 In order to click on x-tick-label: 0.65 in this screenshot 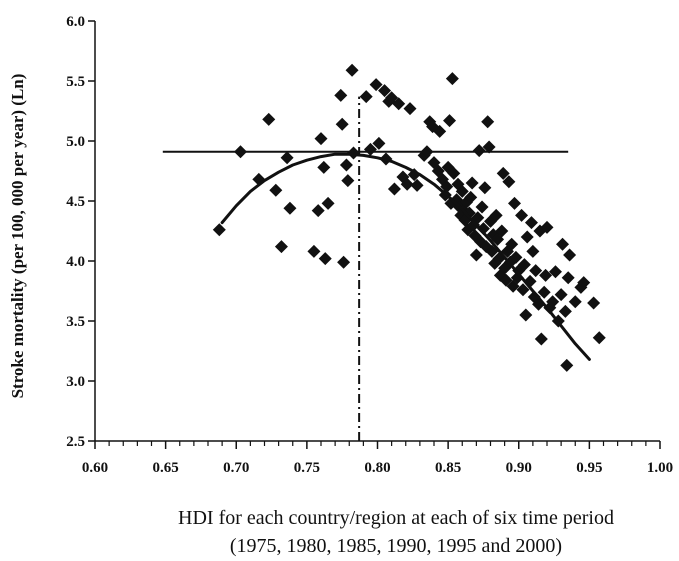, I will do `click(166, 468)`.